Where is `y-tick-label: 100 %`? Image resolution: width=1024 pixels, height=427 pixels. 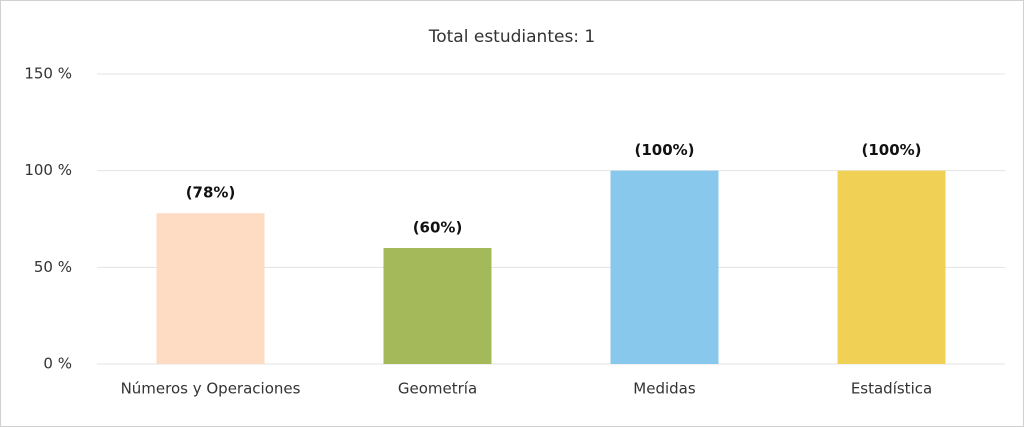
y-tick-label: 100 % is located at coordinates (48, 170).